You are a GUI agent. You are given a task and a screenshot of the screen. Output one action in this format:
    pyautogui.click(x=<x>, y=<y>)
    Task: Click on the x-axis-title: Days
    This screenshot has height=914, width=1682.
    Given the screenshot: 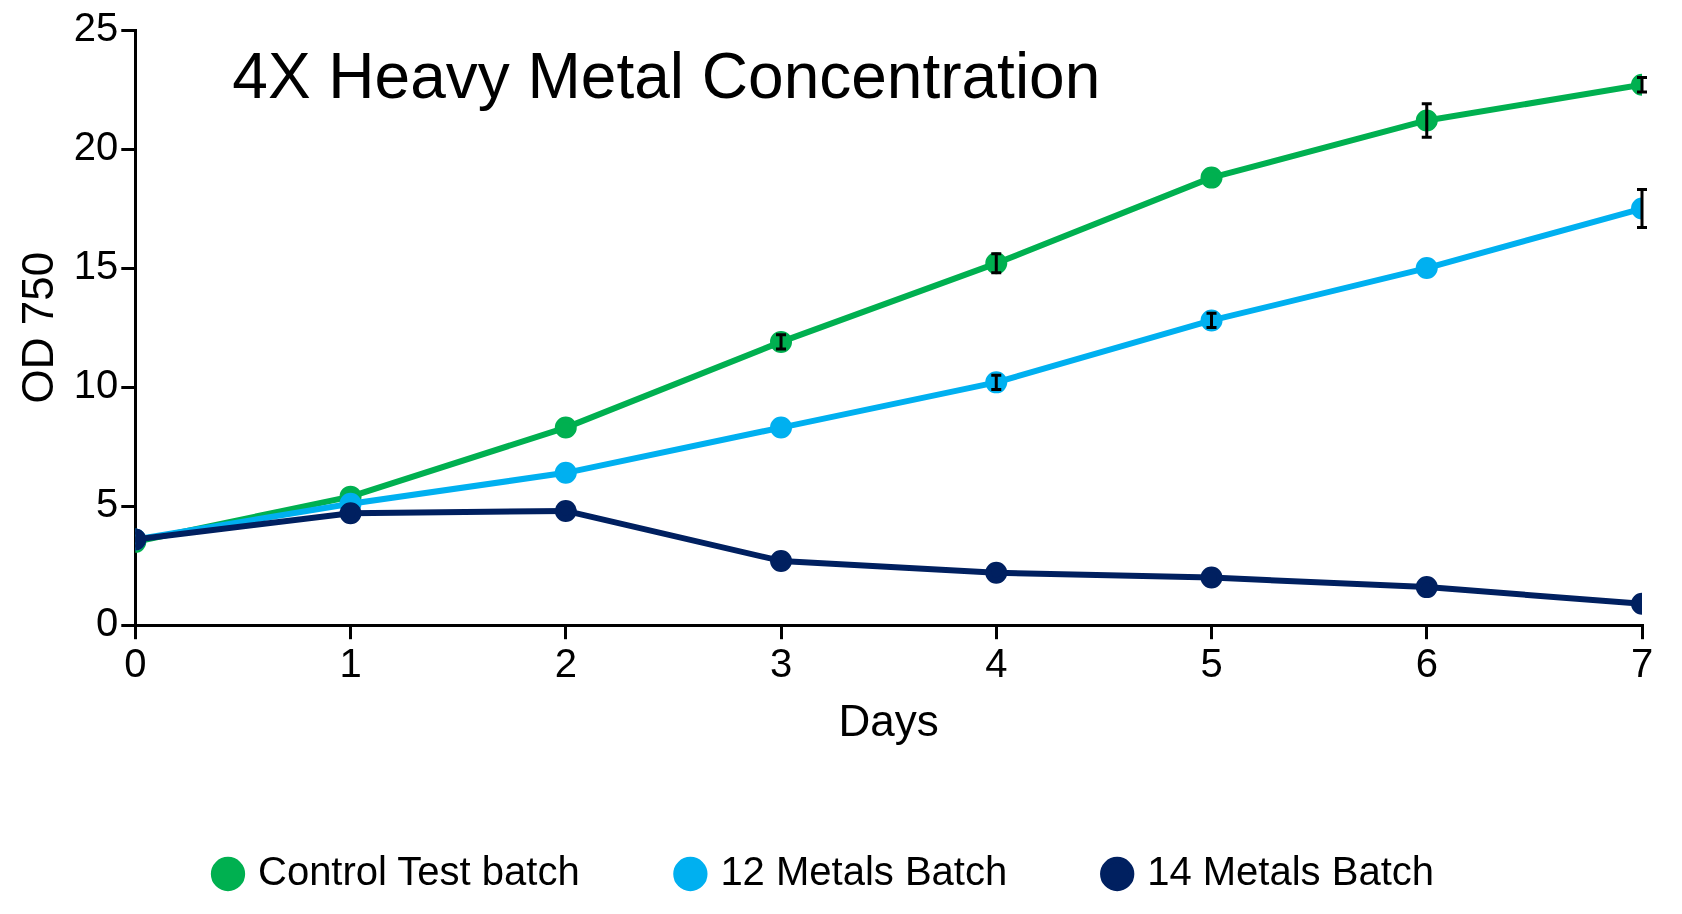 What is the action you would take?
    pyautogui.click(x=888, y=720)
    